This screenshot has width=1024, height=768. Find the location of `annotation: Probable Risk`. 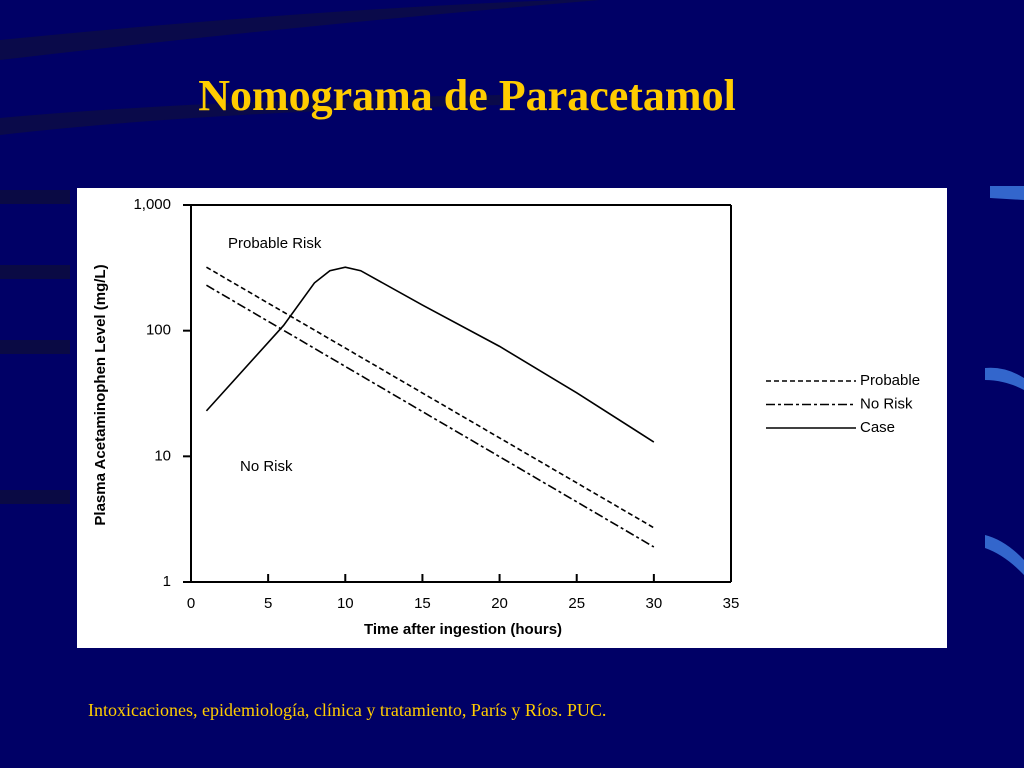

annotation: Probable Risk is located at coordinates (275, 243).